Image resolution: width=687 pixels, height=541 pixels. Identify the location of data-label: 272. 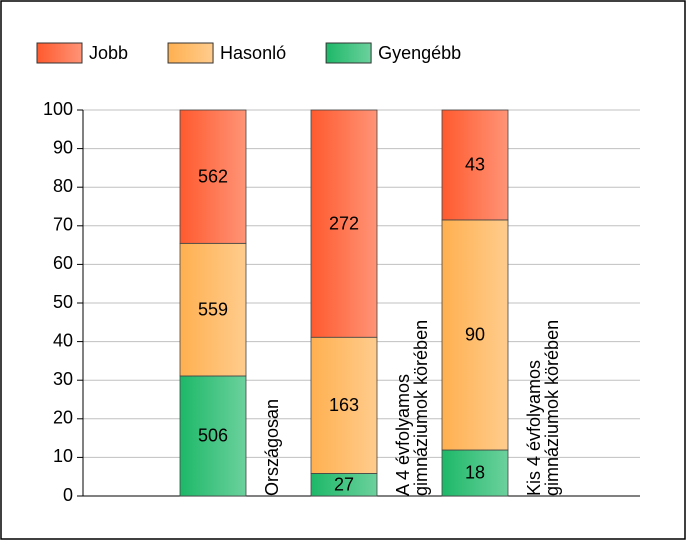
(344, 223).